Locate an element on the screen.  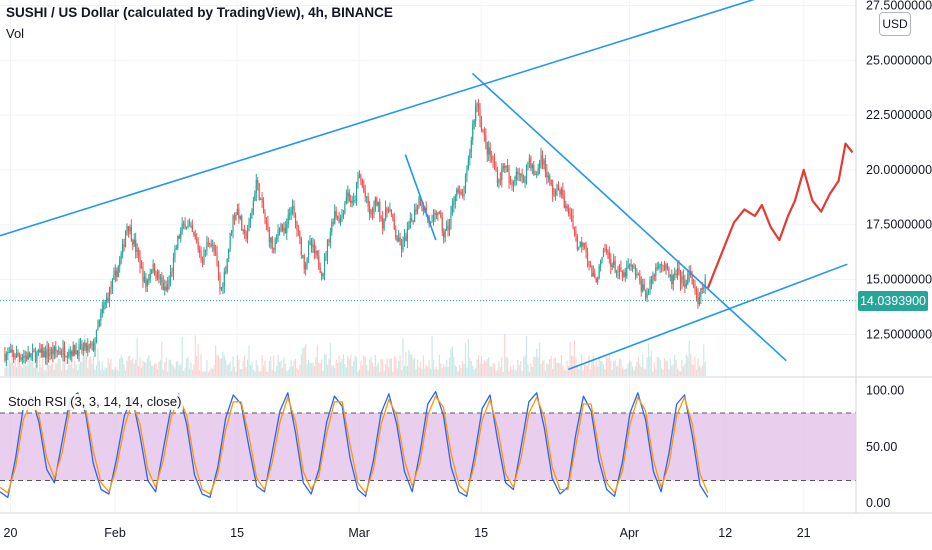
stoch-rsi-legend: Stoch RSI (3, 3, 14, 14, close) is located at coordinates (95, 402).